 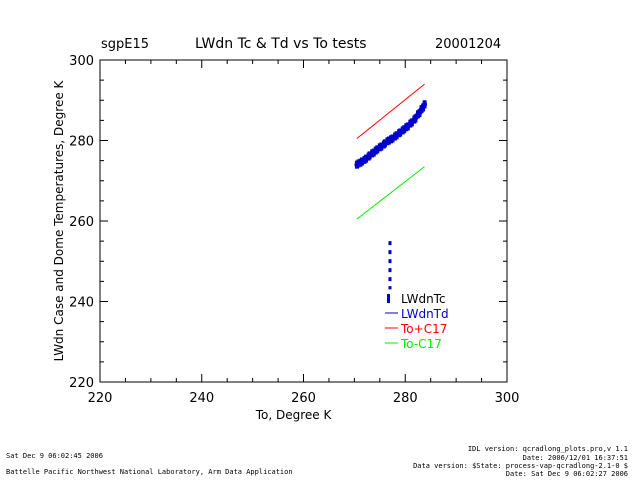 I want to click on site-label: sgpE15, so click(x=125, y=44).